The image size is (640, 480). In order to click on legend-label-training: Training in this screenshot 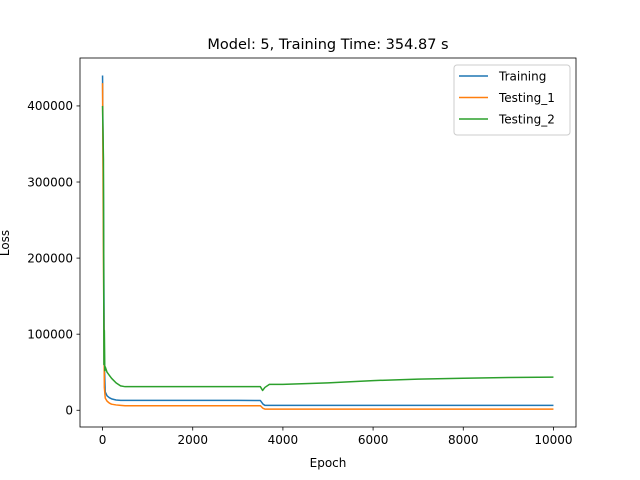, I will do `click(522, 76)`.